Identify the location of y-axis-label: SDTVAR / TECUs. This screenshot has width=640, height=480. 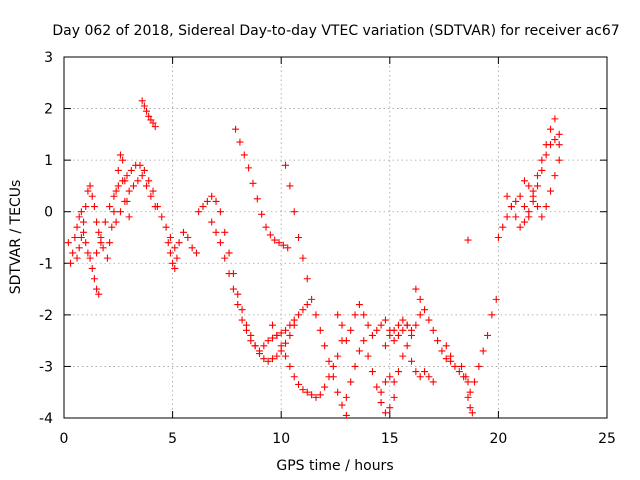
(16, 237).